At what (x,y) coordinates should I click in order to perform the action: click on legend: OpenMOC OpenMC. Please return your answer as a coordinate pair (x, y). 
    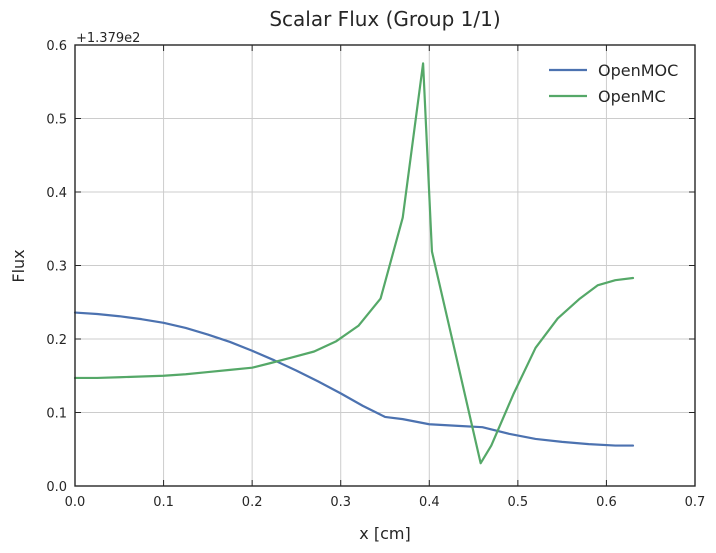
    Looking at the image, I should click on (613, 83).